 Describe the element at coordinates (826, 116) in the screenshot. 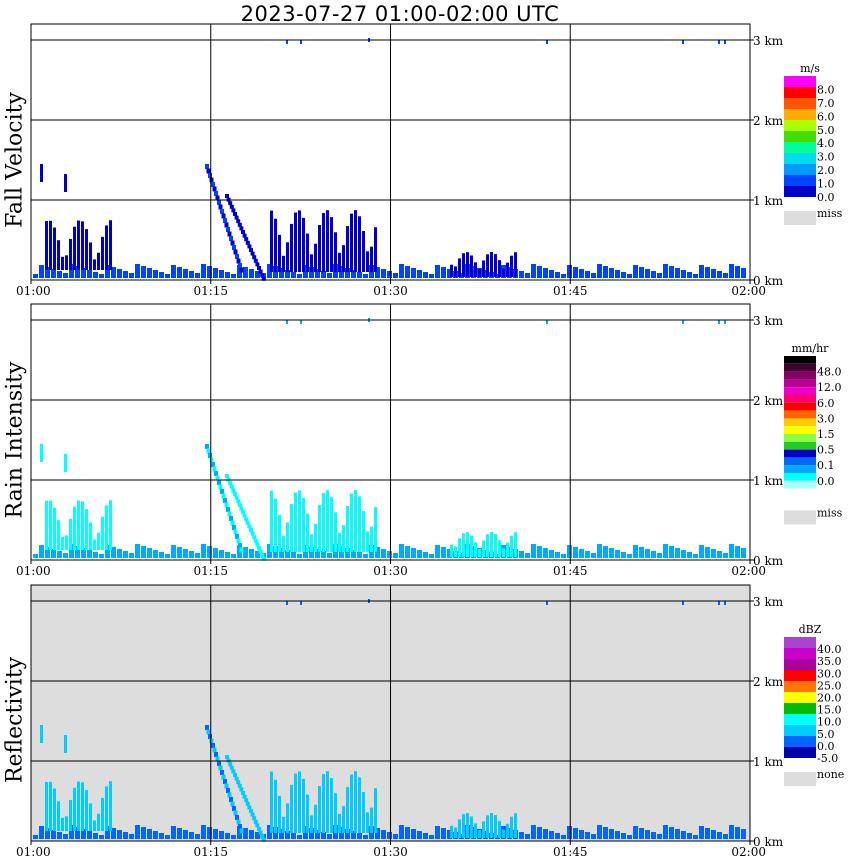

I see `colorbar-label: 6.0` at that location.